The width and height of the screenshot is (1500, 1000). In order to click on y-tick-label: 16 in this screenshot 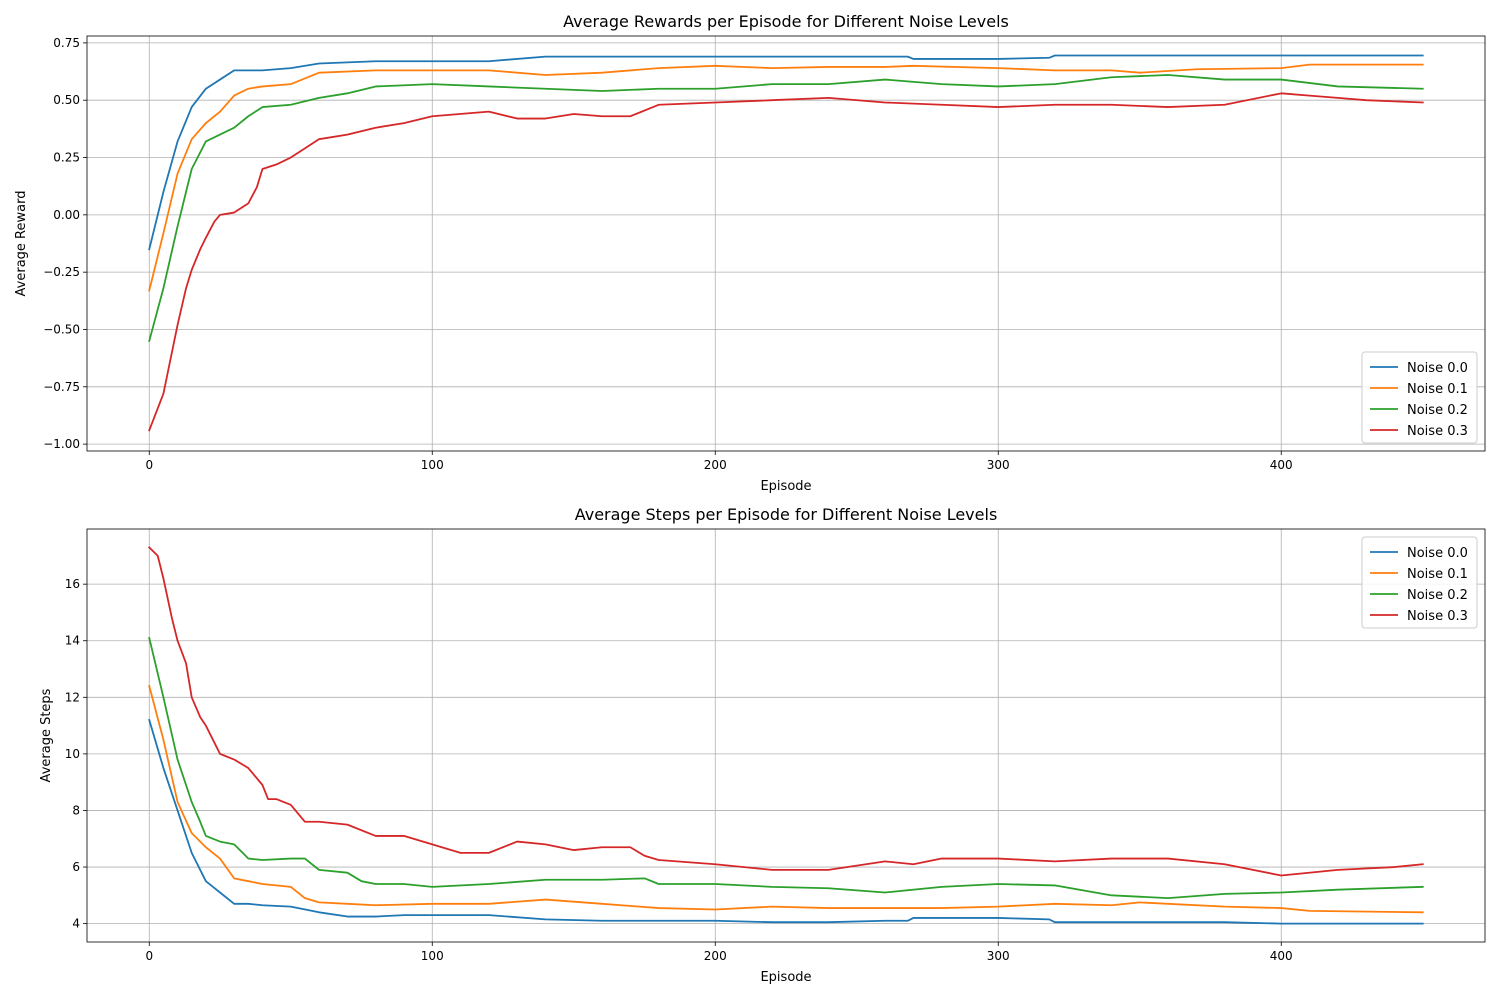, I will do `click(72, 584)`.